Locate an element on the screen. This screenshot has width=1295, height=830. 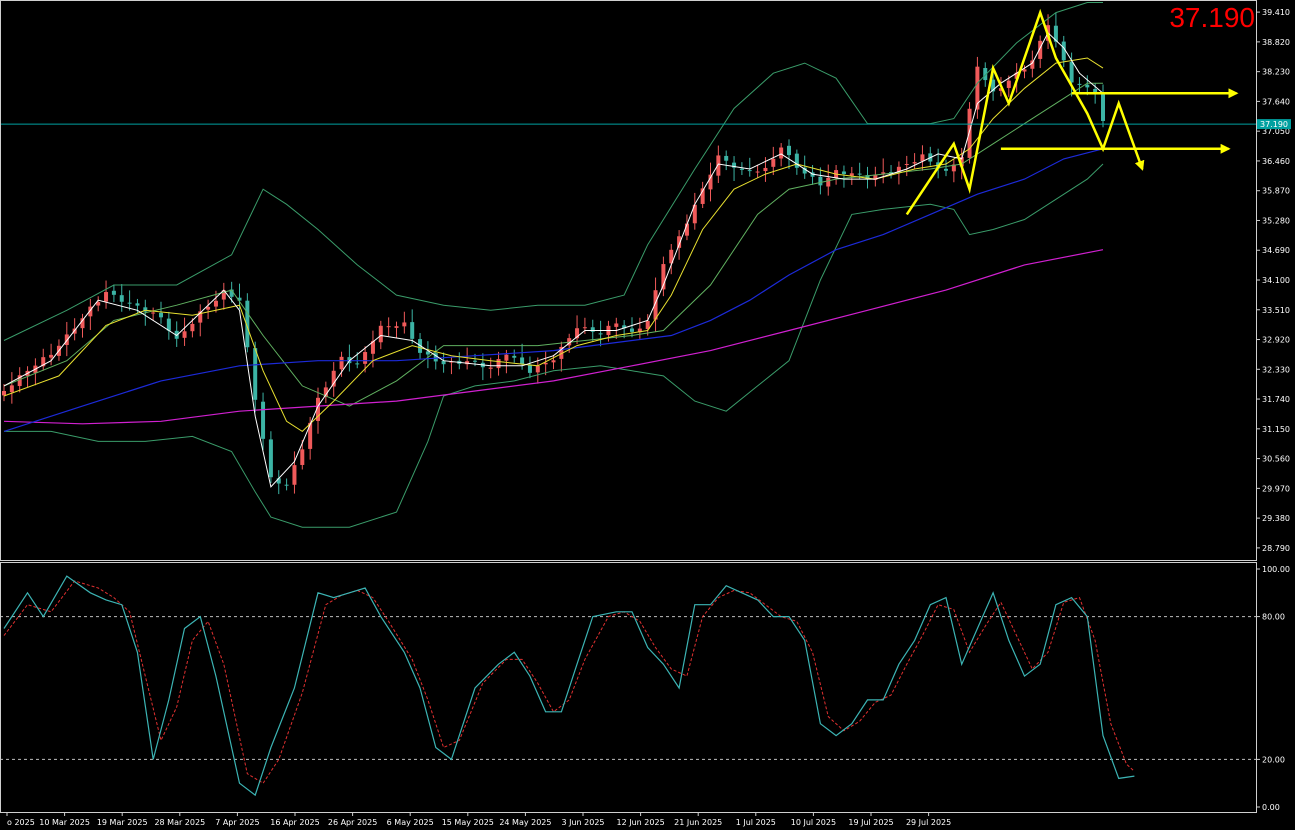
x-tick-label: 10 Jul 2025 is located at coordinates (813, 822).